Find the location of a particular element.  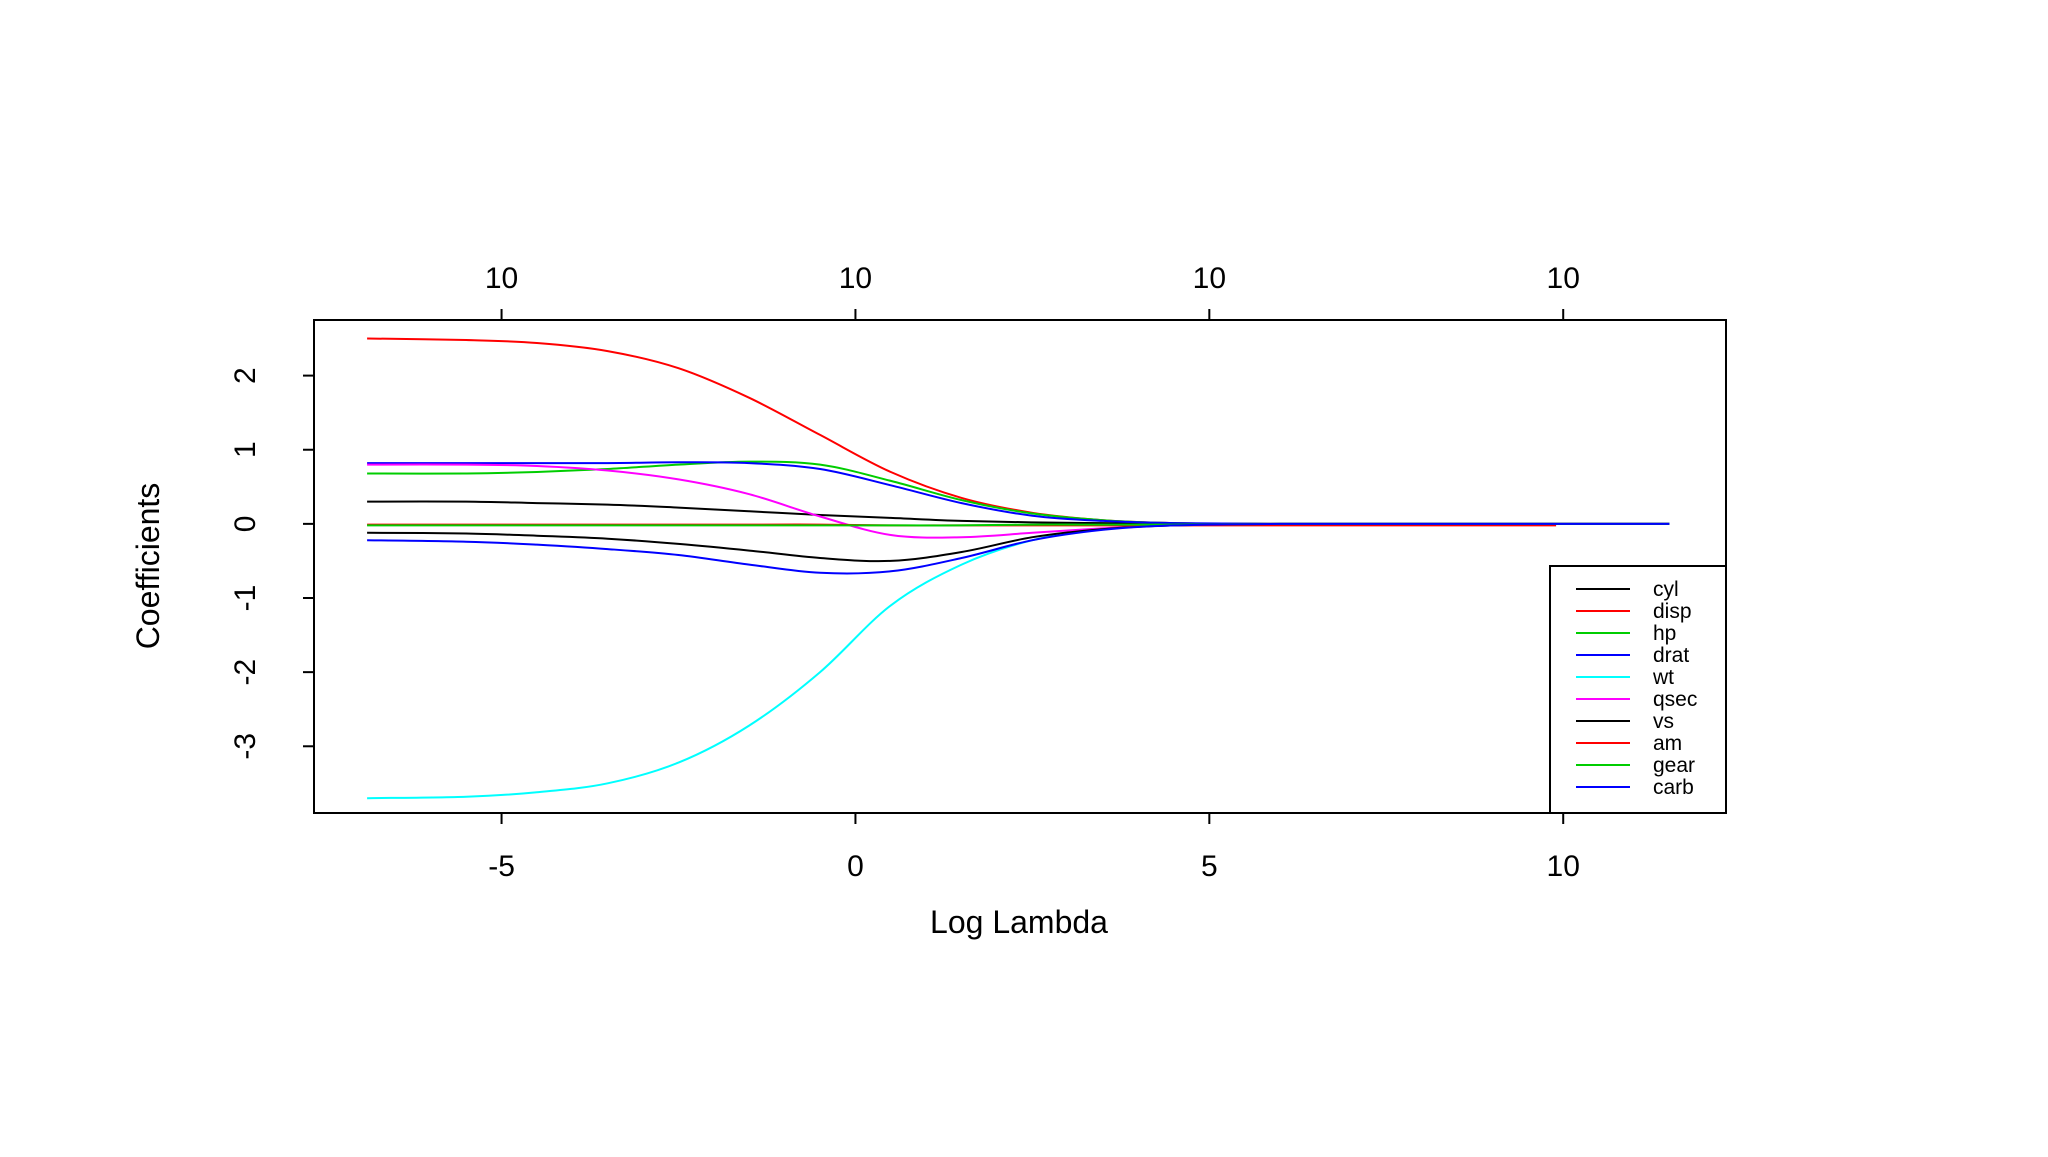

legend-label-carb: carb is located at coordinates (1673, 787).